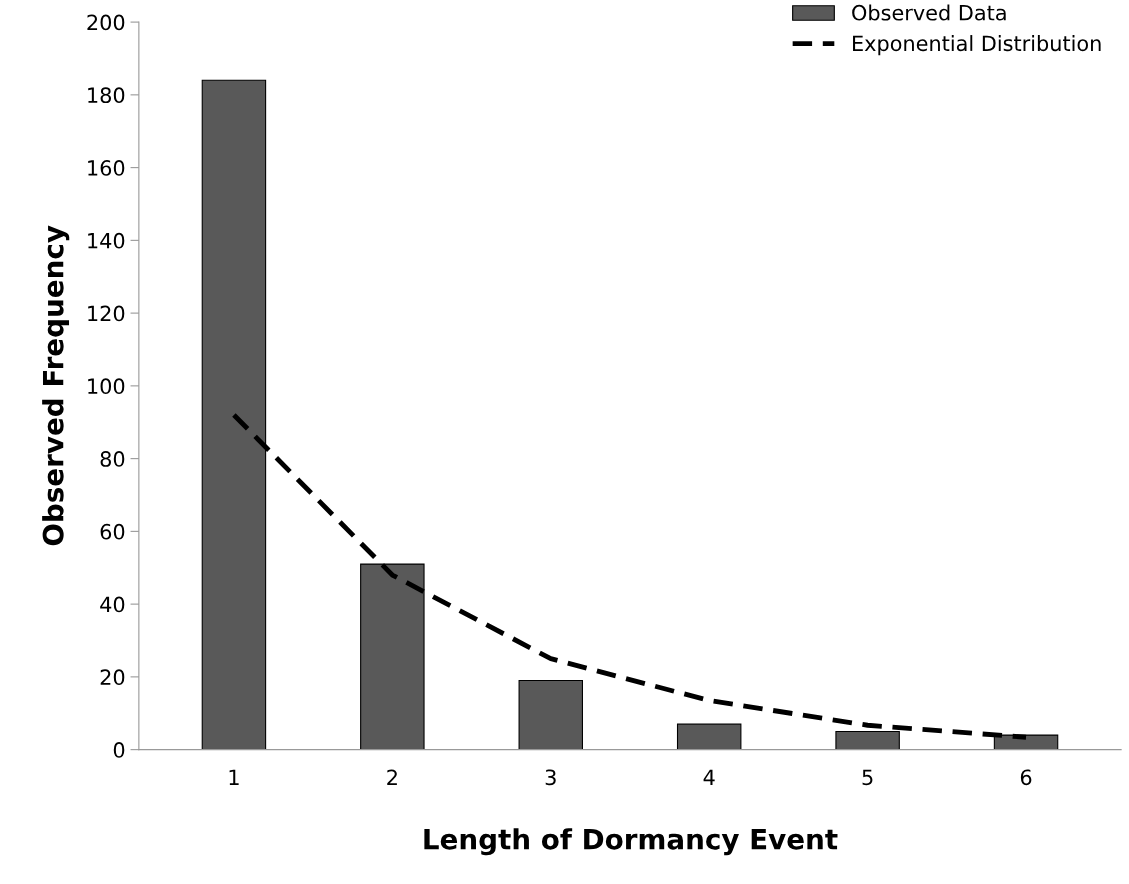  Describe the element at coordinates (709, 777) in the screenshot. I see `x-tick-label: 4` at that location.